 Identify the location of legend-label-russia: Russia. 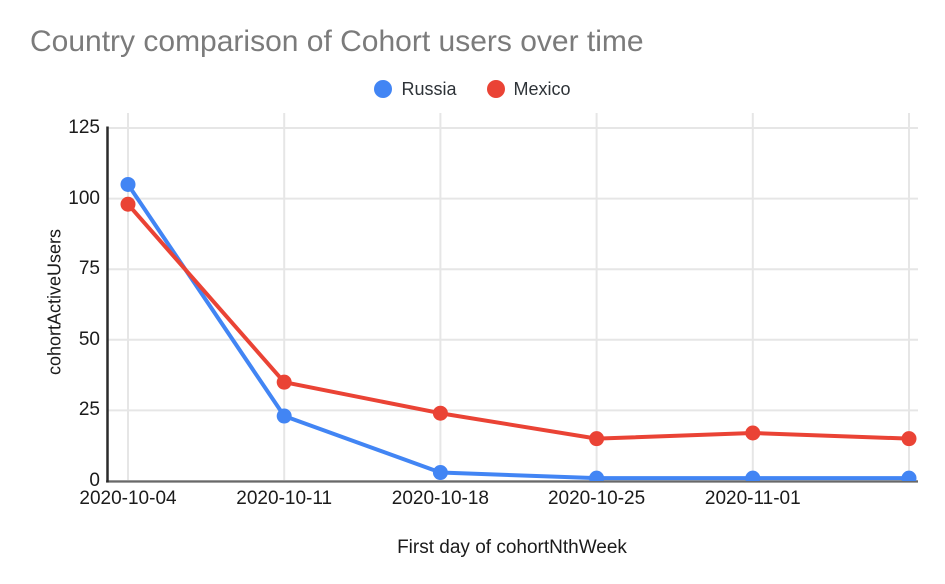
(429, 88).